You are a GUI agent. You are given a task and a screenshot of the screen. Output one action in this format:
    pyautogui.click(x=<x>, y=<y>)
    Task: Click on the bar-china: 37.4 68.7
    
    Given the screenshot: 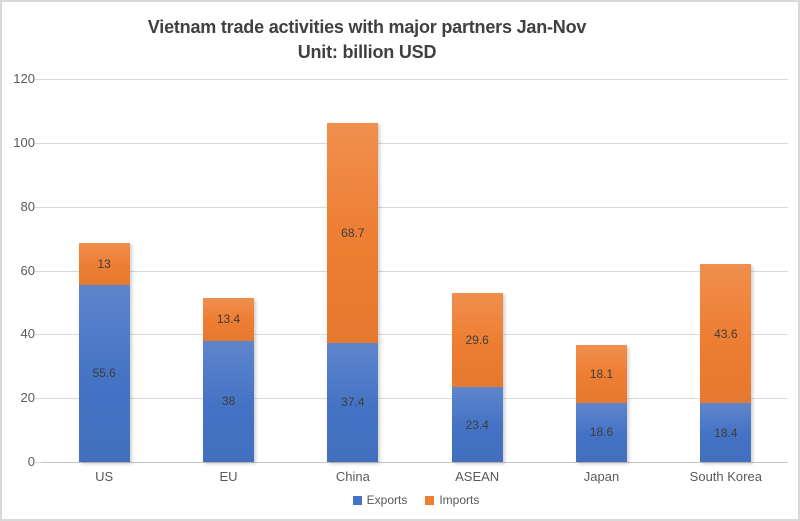 What is the action you would take?
    pyautogui.click(x=353, y=292)
    